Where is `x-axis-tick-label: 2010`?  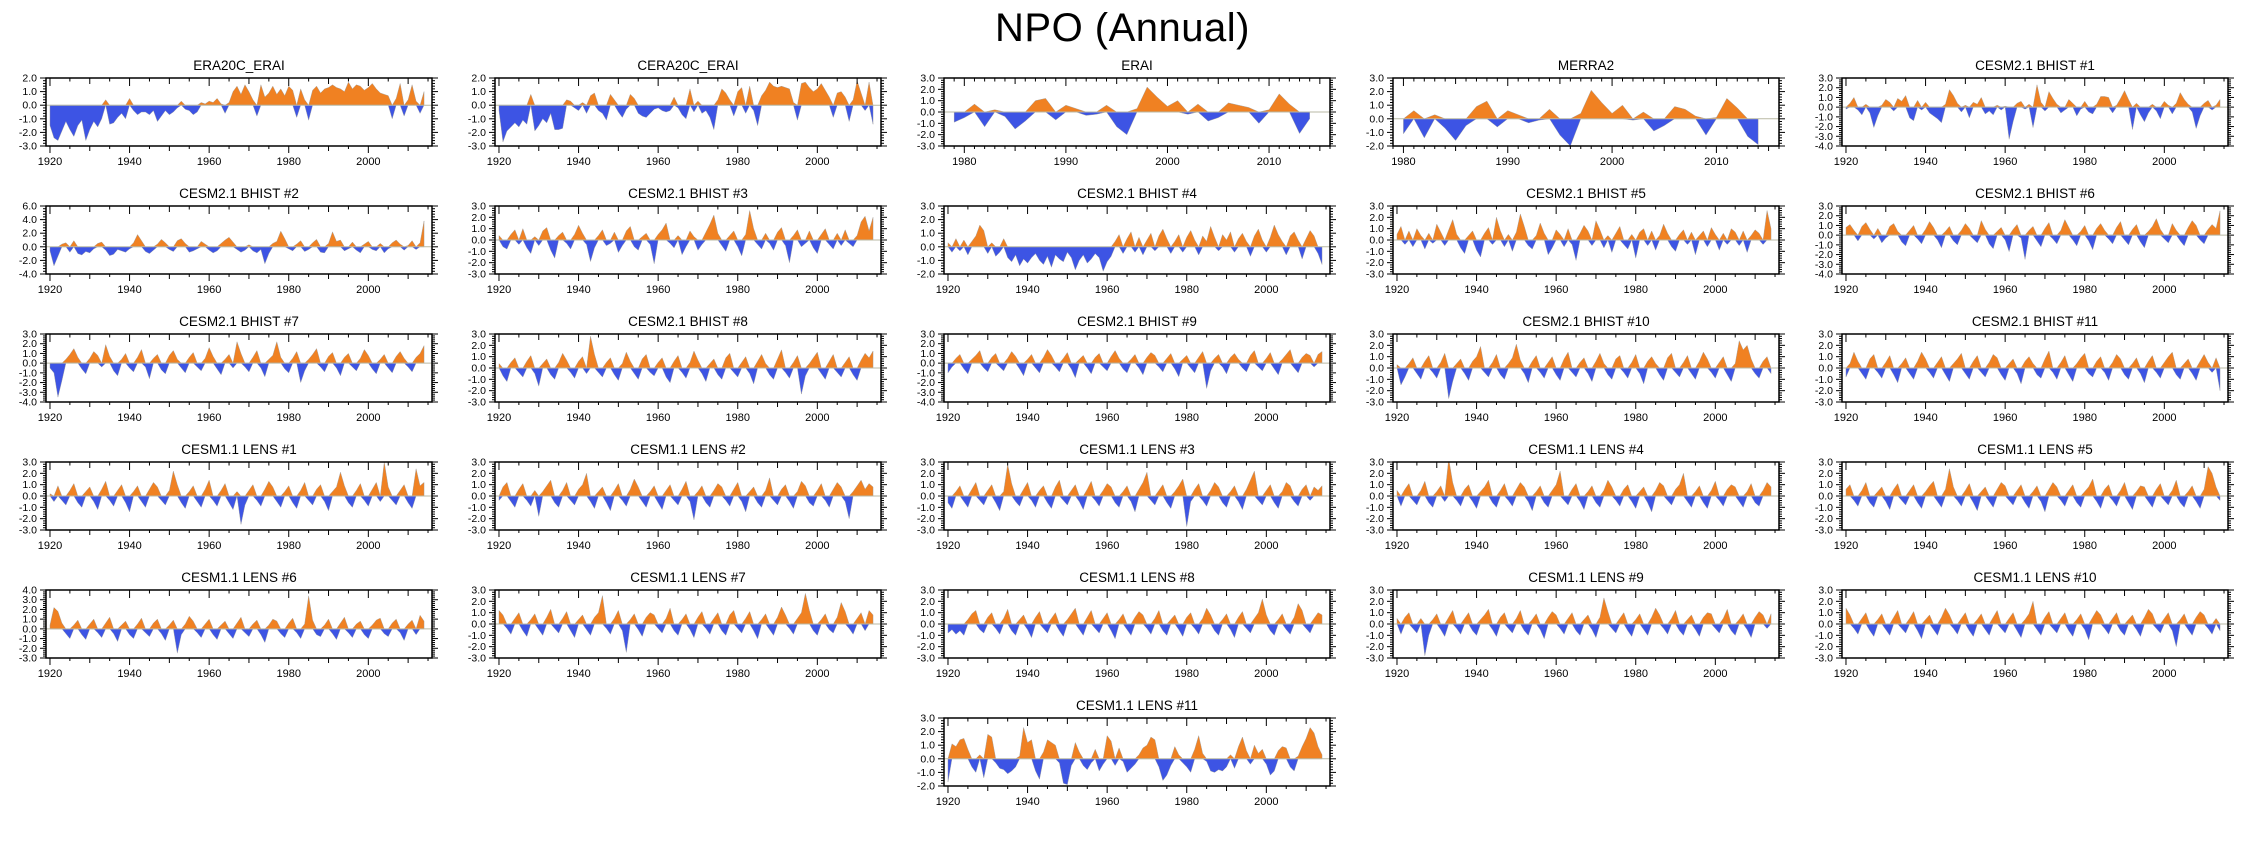 x-axis-tick-label: 2010 is located at coordinates (1269, 162).